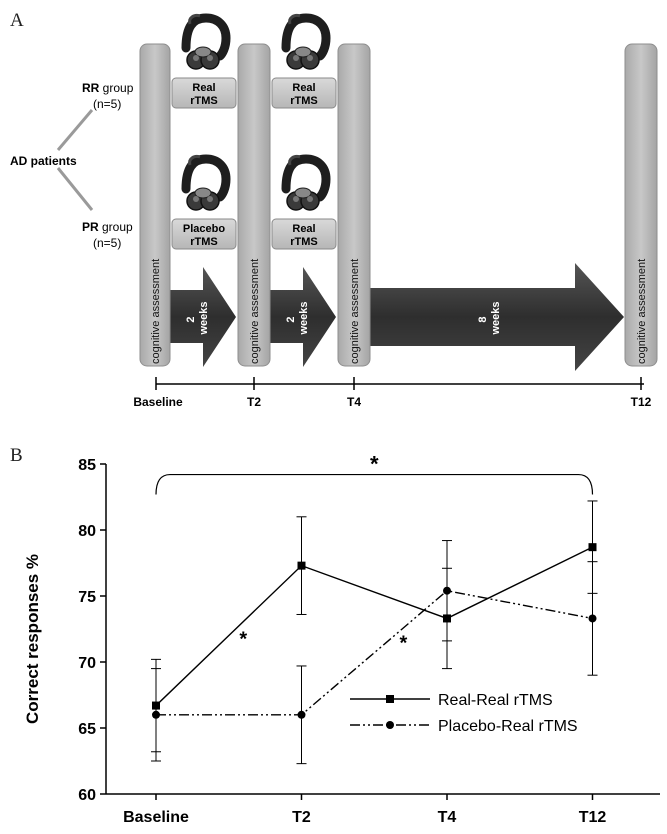  I want to click on y-axis-label: Correct responses %, so click(32, 639).